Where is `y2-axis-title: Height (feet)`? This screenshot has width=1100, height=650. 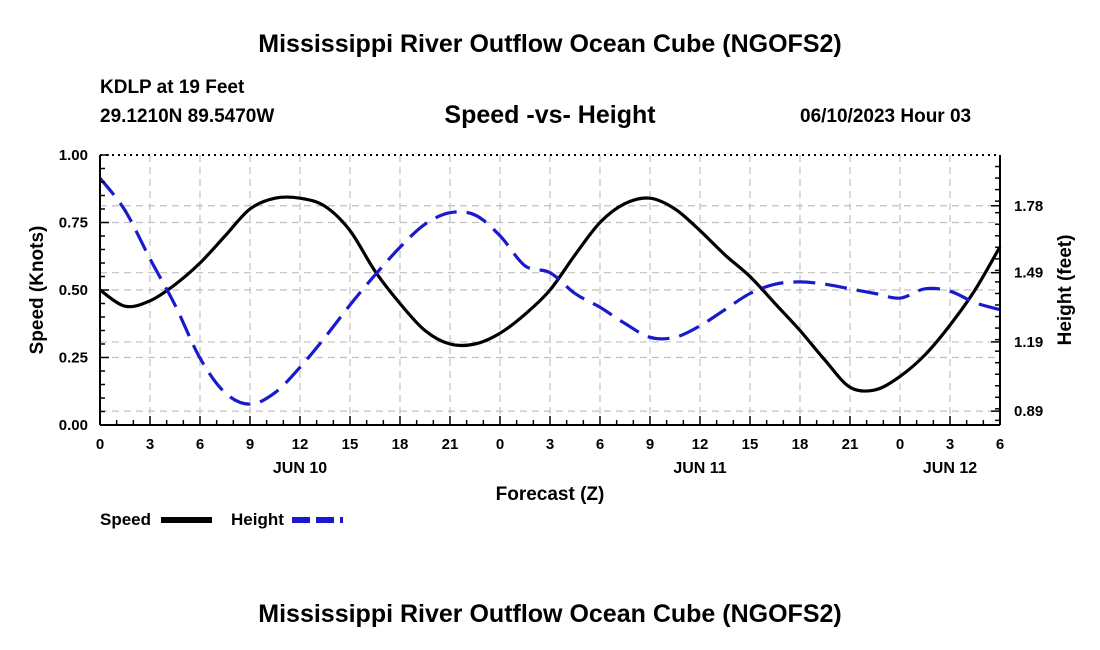
y2-axis-title: Height (feet) is located at coordinates (1065, 290).